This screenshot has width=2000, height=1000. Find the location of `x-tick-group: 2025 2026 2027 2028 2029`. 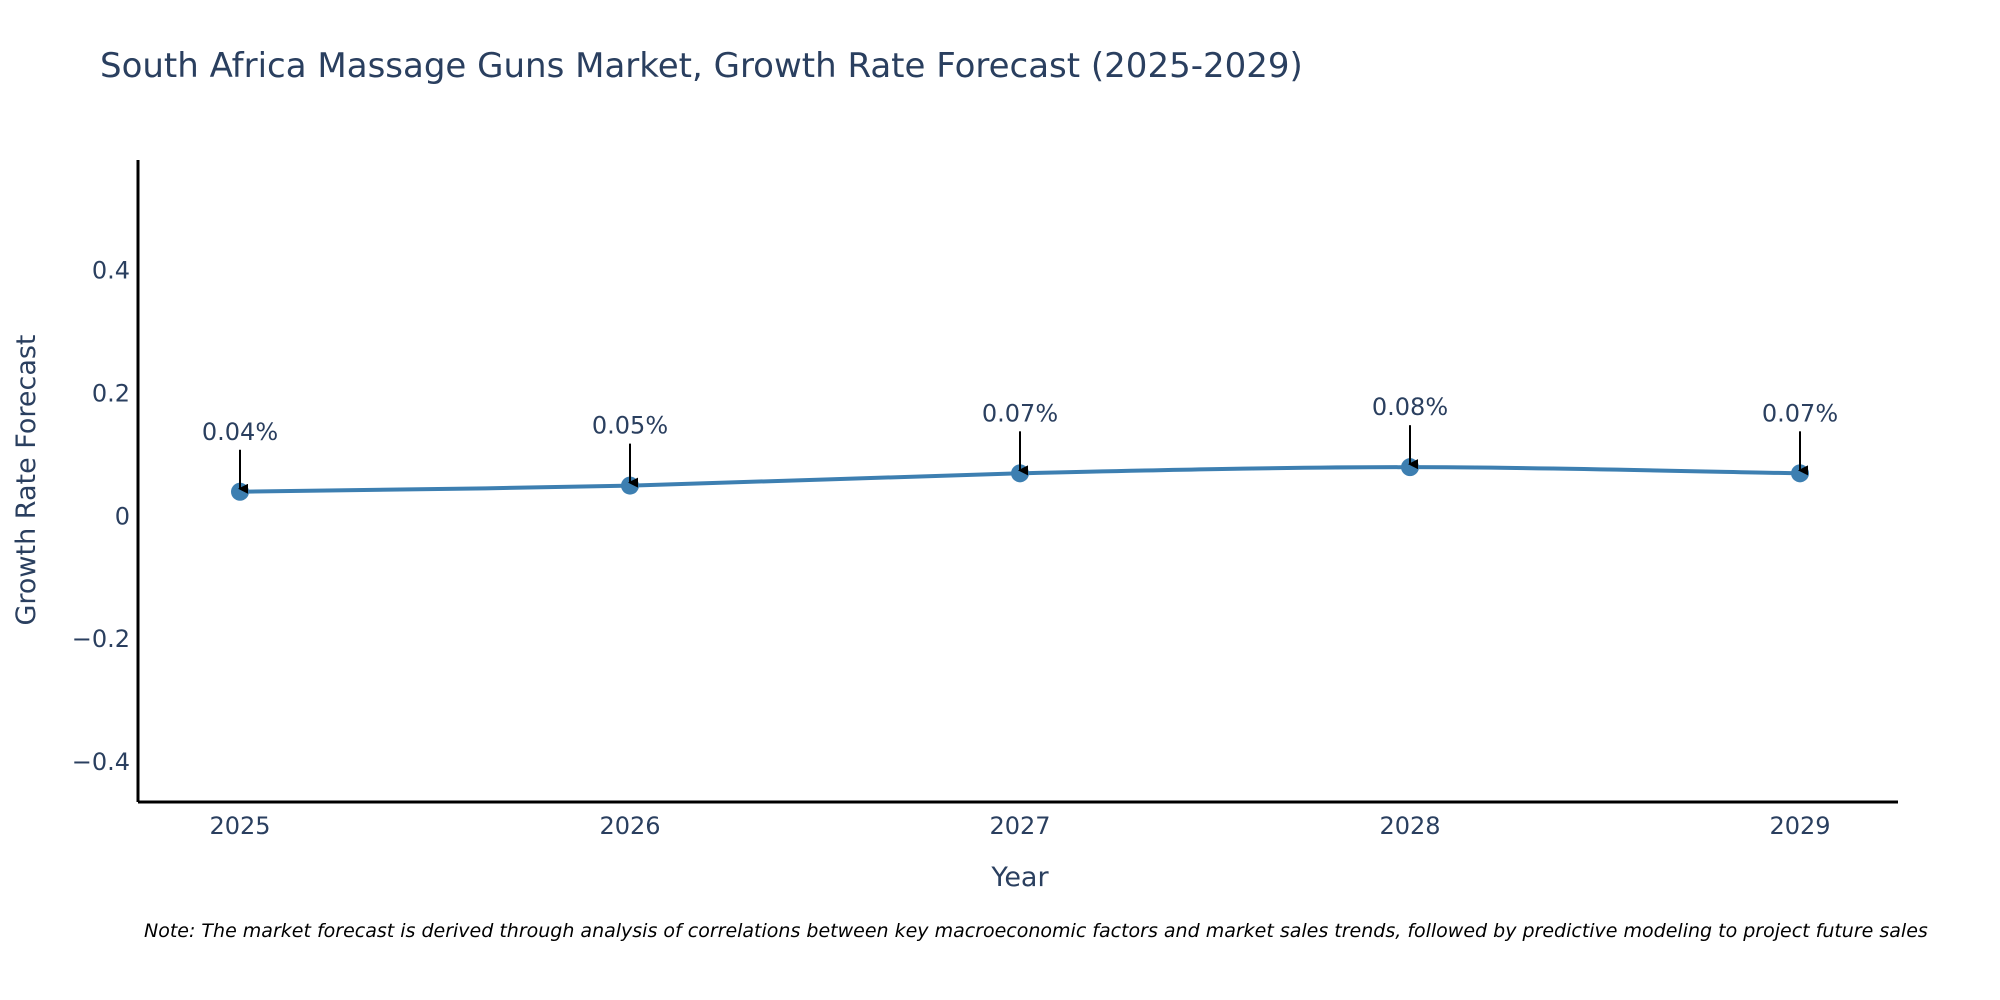

x-tick-group: 2025 2026 2027 2028 2029 is located at coordinates (1019, 826).